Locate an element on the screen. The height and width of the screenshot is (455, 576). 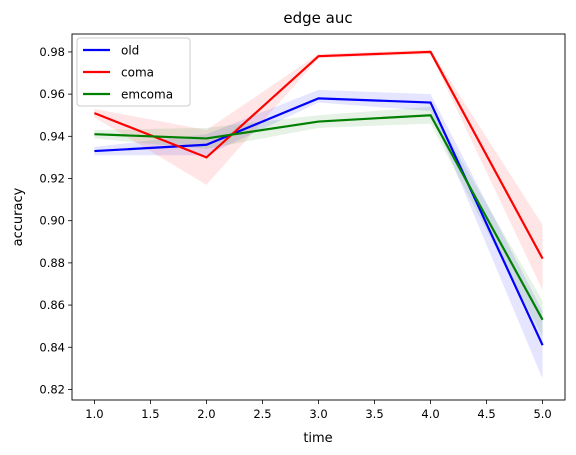
legend-label-coma: coma is located at coordinates (137, 73).